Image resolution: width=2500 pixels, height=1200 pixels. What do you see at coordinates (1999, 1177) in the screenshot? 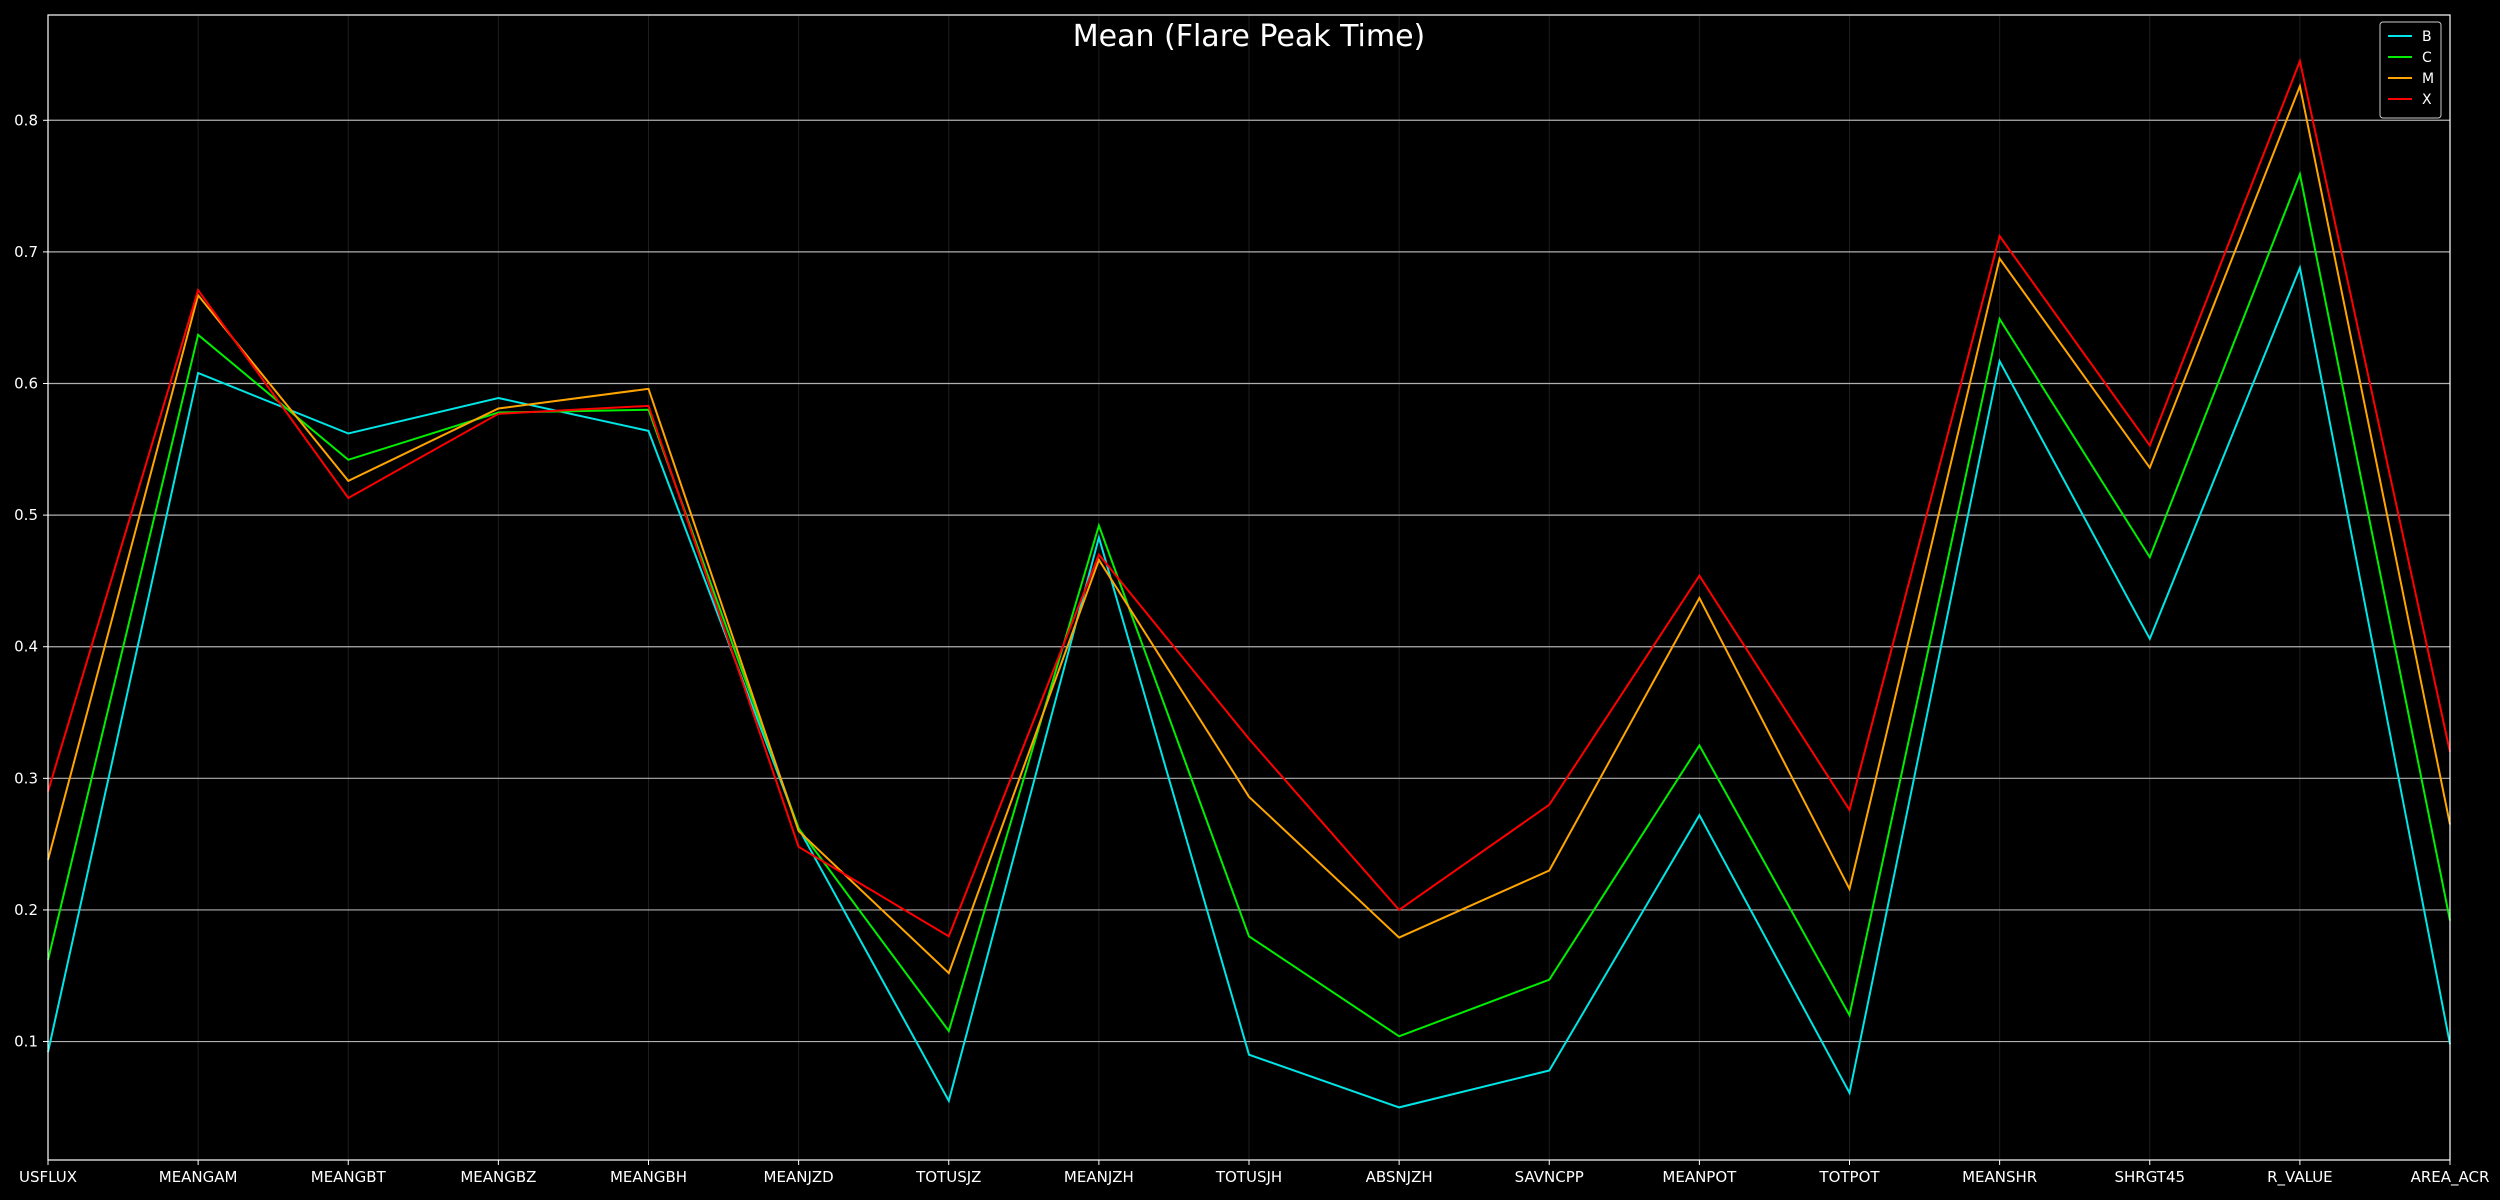
I see `x-tick-label: MEANSHR` at bounding box center [1999, 1177].